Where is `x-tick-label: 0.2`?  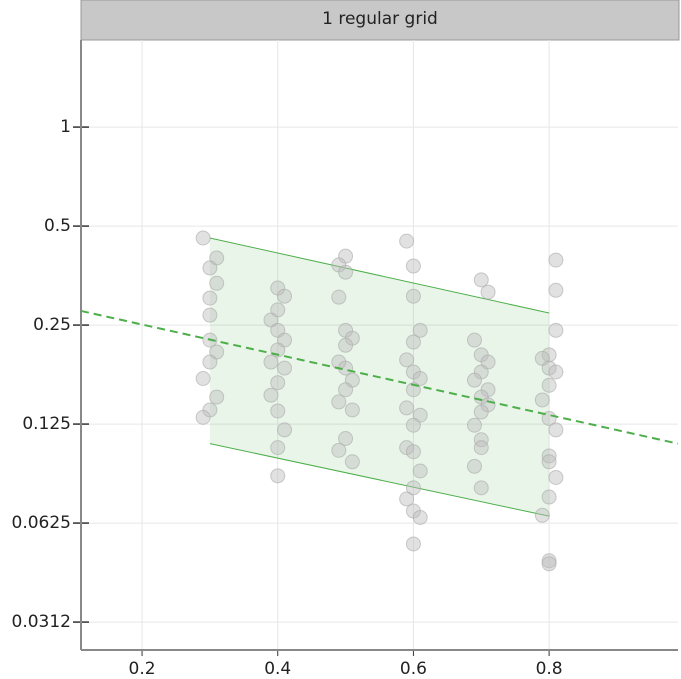 x-tick-label: 0.2 is located at coordinates (142, 669).